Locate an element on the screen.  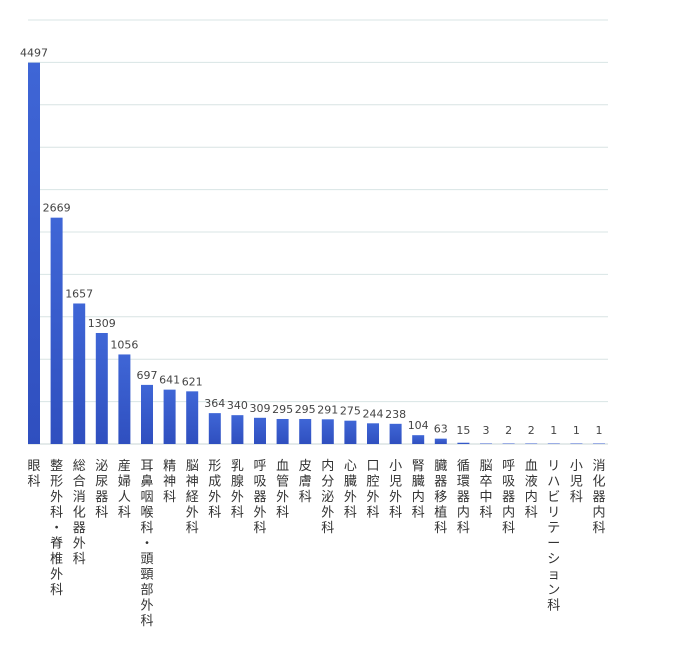
category-label: 循環器内科 is located at coordinates (463, 497).